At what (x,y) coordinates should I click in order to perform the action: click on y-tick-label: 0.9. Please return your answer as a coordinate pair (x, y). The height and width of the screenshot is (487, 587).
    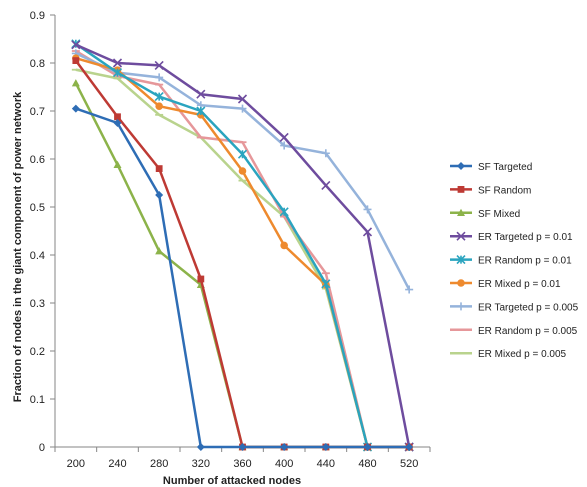
    Looking at the image, I should click on (37, 16).